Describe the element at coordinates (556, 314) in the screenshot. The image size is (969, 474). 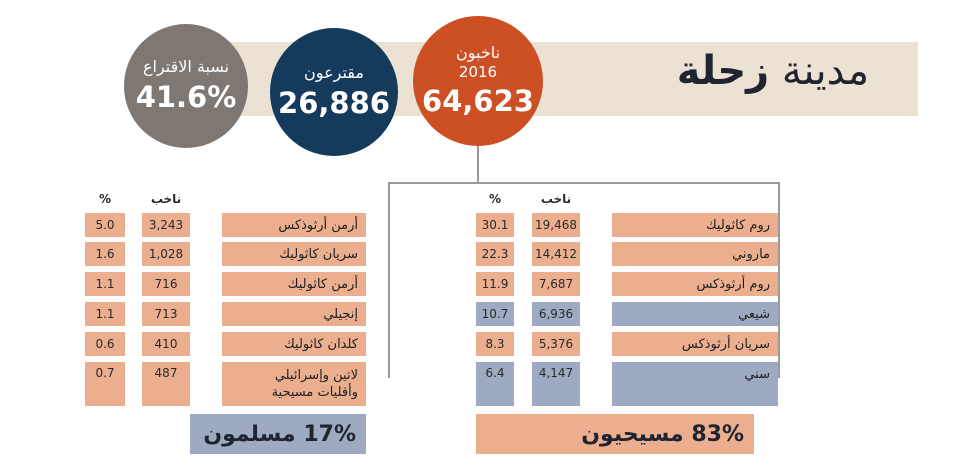
I see `table-row-voters: 6,936` at that location.